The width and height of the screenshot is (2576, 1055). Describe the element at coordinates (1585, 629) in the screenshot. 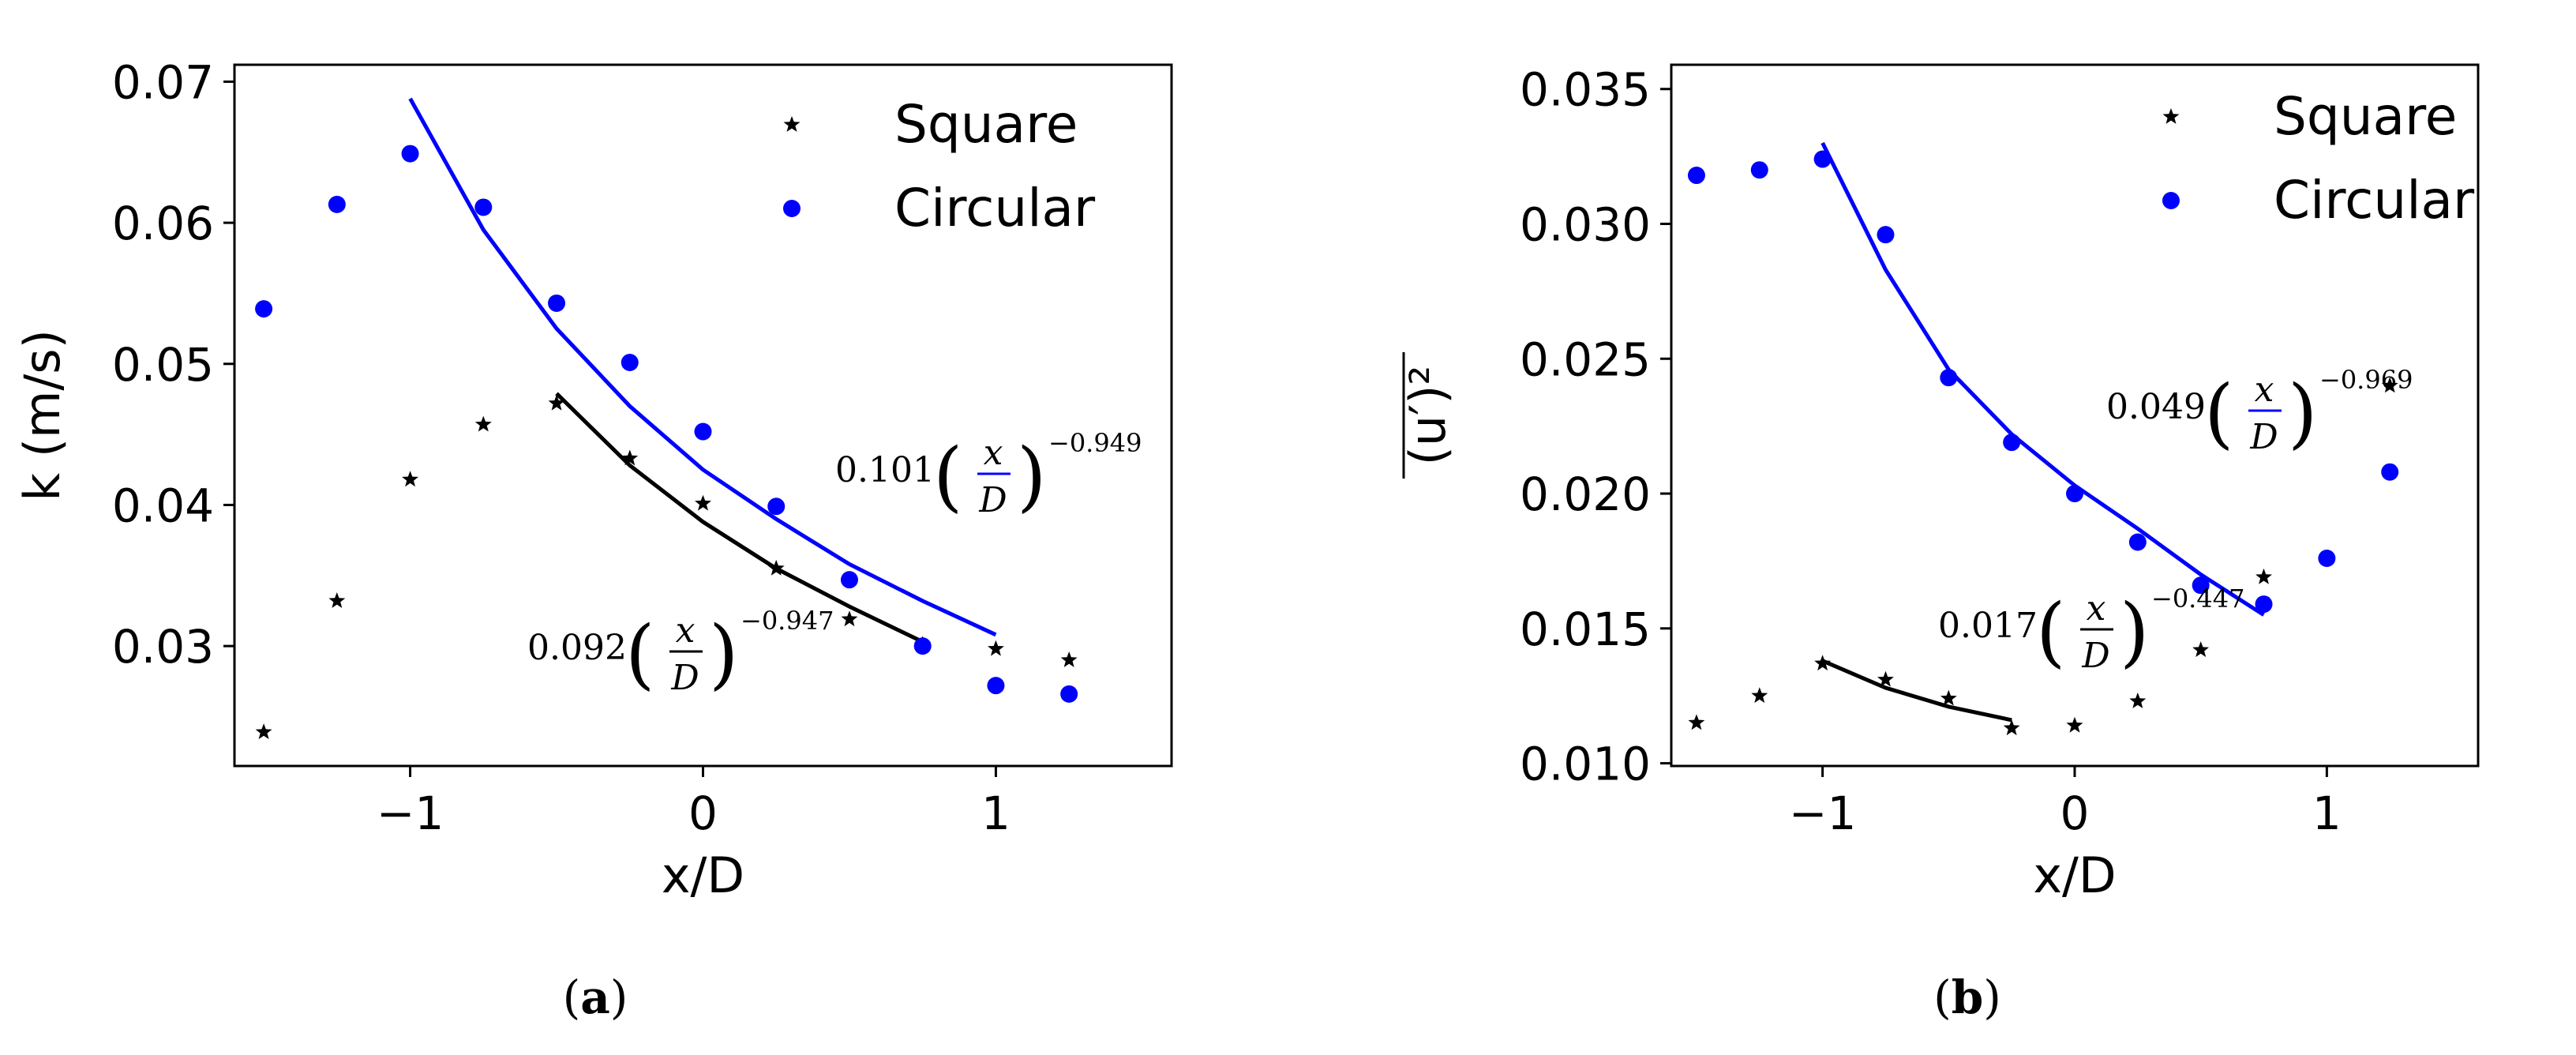

I see `y-tick-label: 0.015` at that location.